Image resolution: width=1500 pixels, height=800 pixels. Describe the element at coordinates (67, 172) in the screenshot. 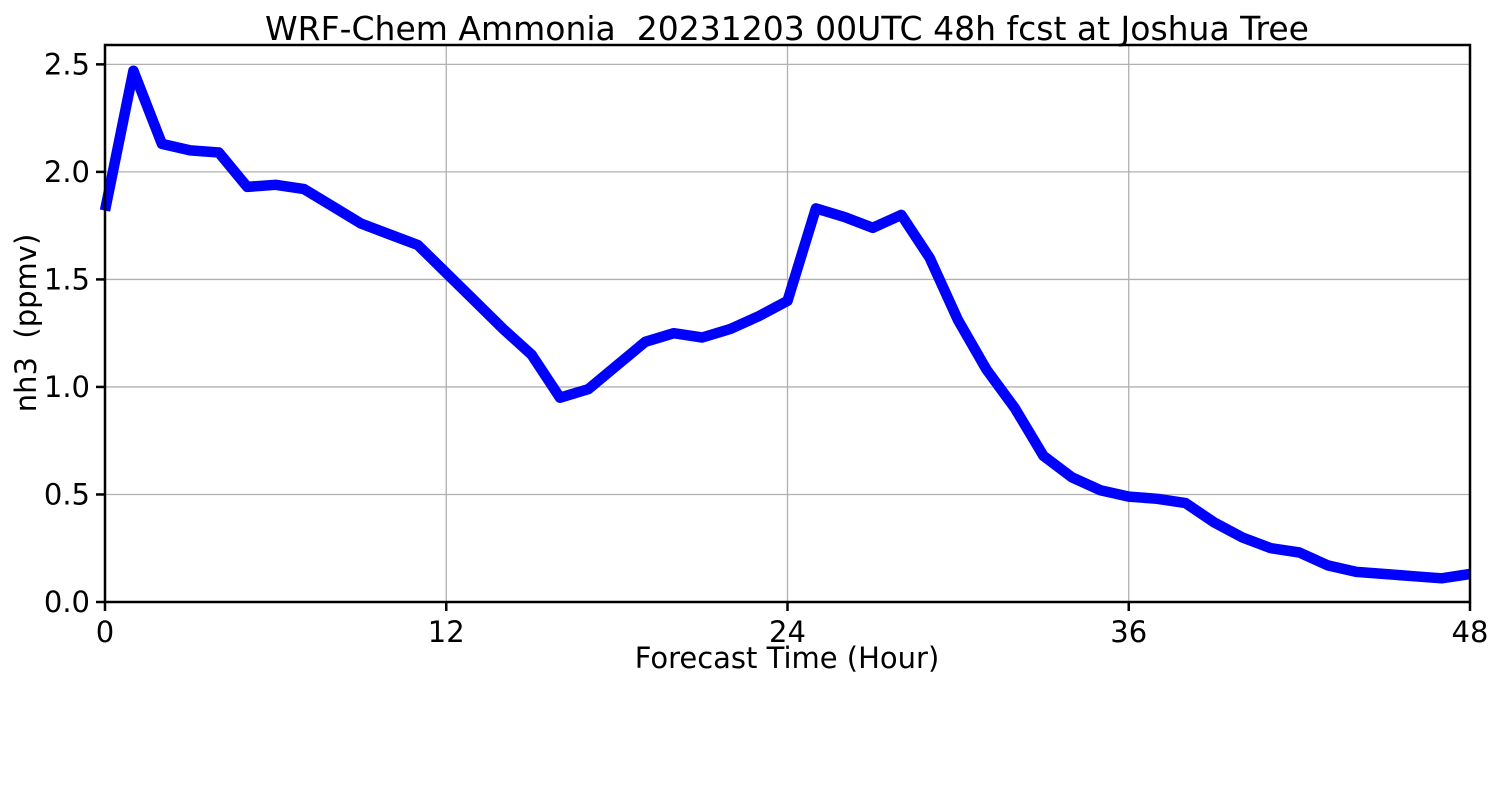

I see `y-tick-label: 2.0` at that location.